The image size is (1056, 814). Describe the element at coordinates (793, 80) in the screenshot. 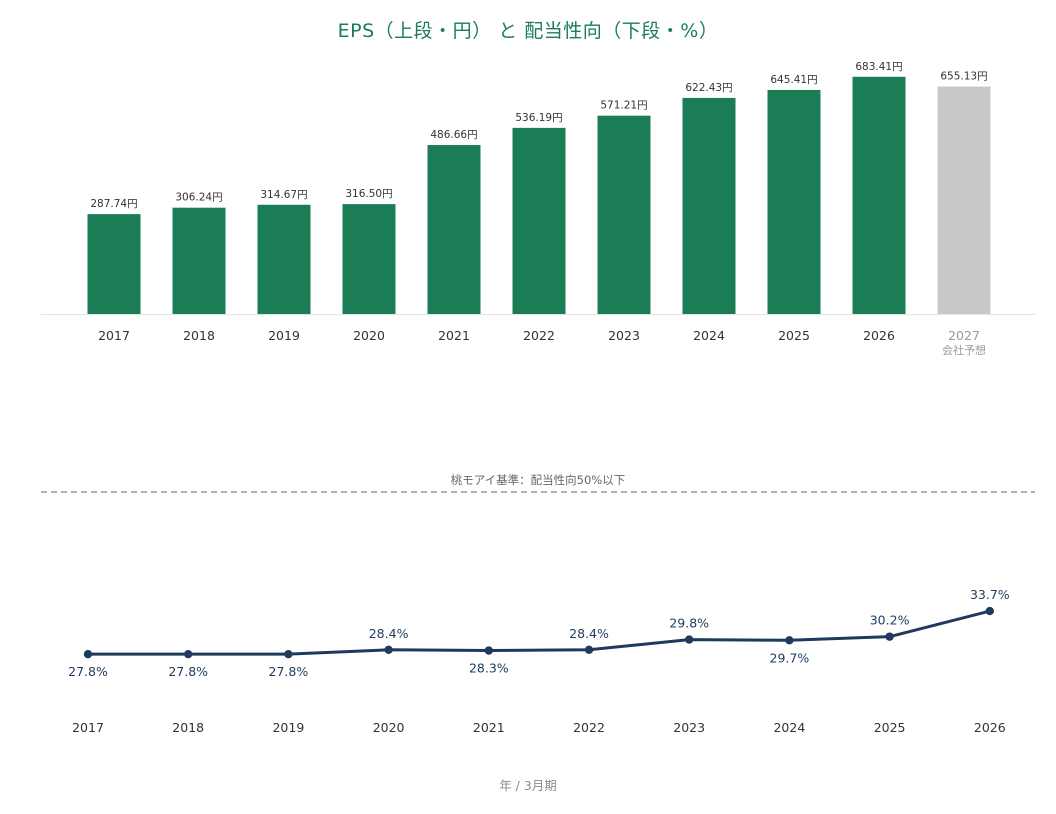

I see `eps-value-label: 645.41円` at that location.